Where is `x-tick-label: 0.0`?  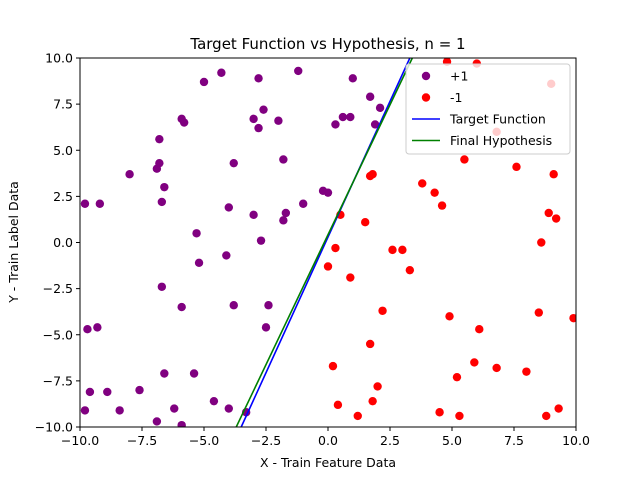
x-tick-label: 0.0 is located at coordinates (328, 440).